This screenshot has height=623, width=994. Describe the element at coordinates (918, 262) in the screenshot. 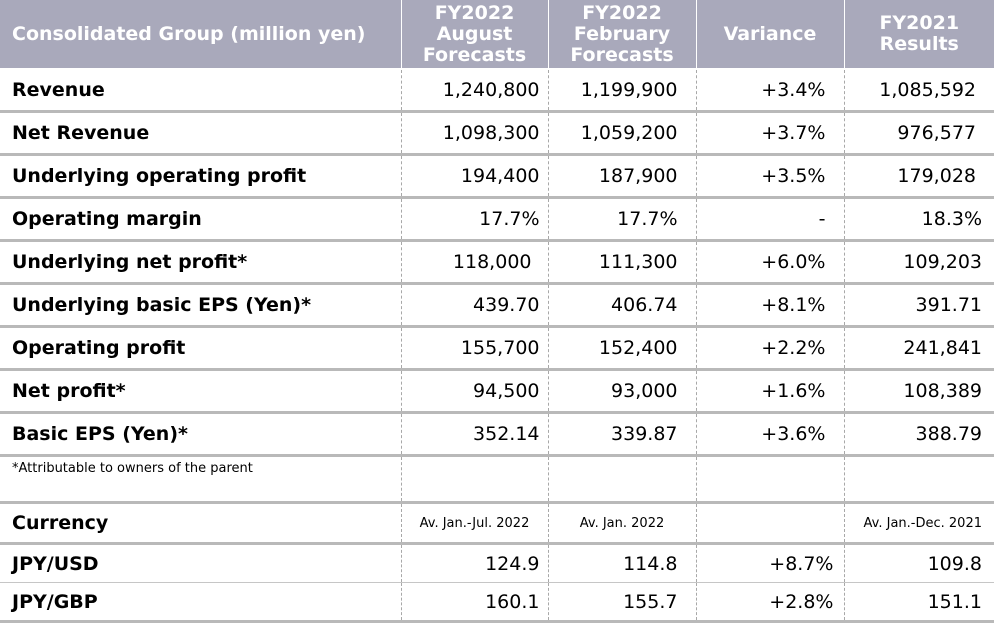

I see `cell-fy2021: 109,203` at that location.